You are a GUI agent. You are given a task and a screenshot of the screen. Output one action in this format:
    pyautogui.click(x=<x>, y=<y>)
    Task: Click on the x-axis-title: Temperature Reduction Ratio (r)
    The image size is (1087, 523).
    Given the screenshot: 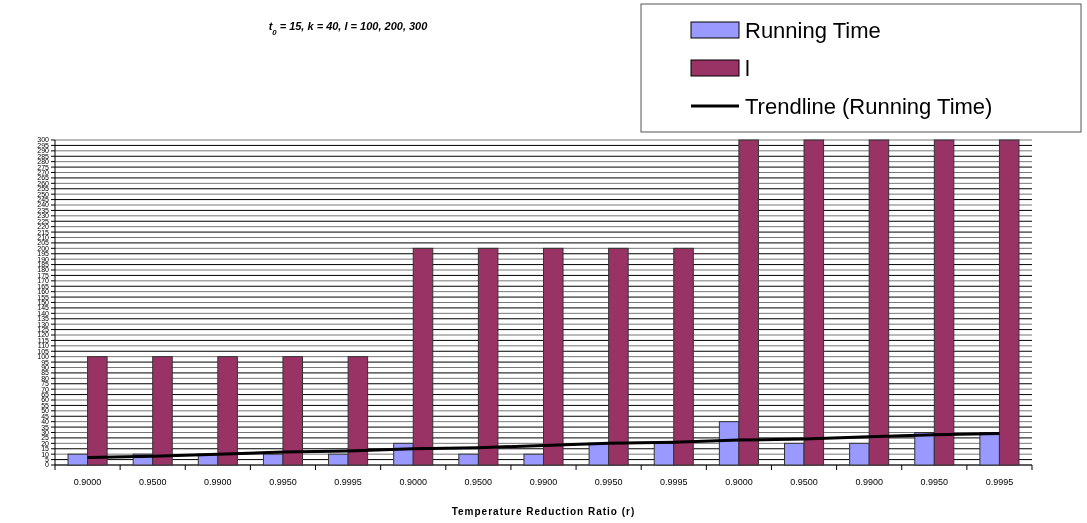 What is the action you would take?
    pyautogui.click(x=543, y=511)
    